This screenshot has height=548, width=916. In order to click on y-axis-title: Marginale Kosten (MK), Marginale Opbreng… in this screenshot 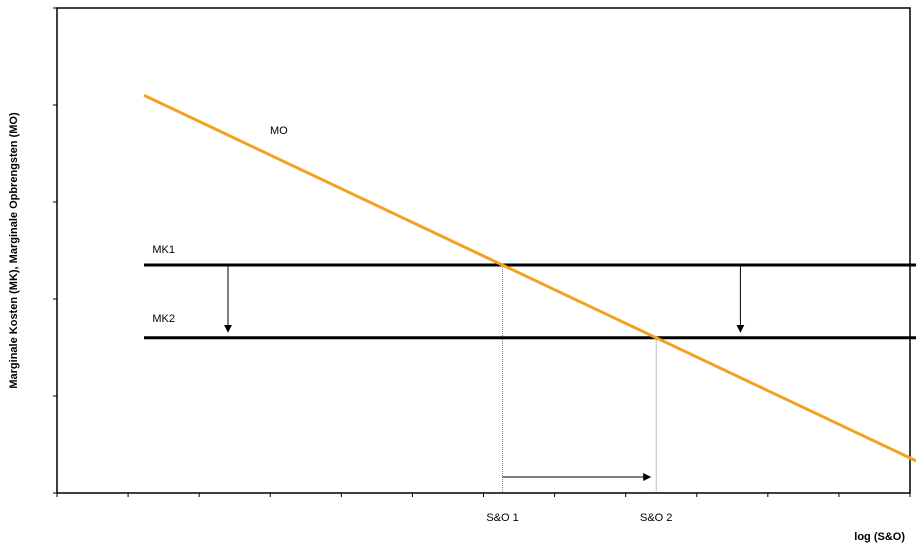, I will do `click(14, 250)`.